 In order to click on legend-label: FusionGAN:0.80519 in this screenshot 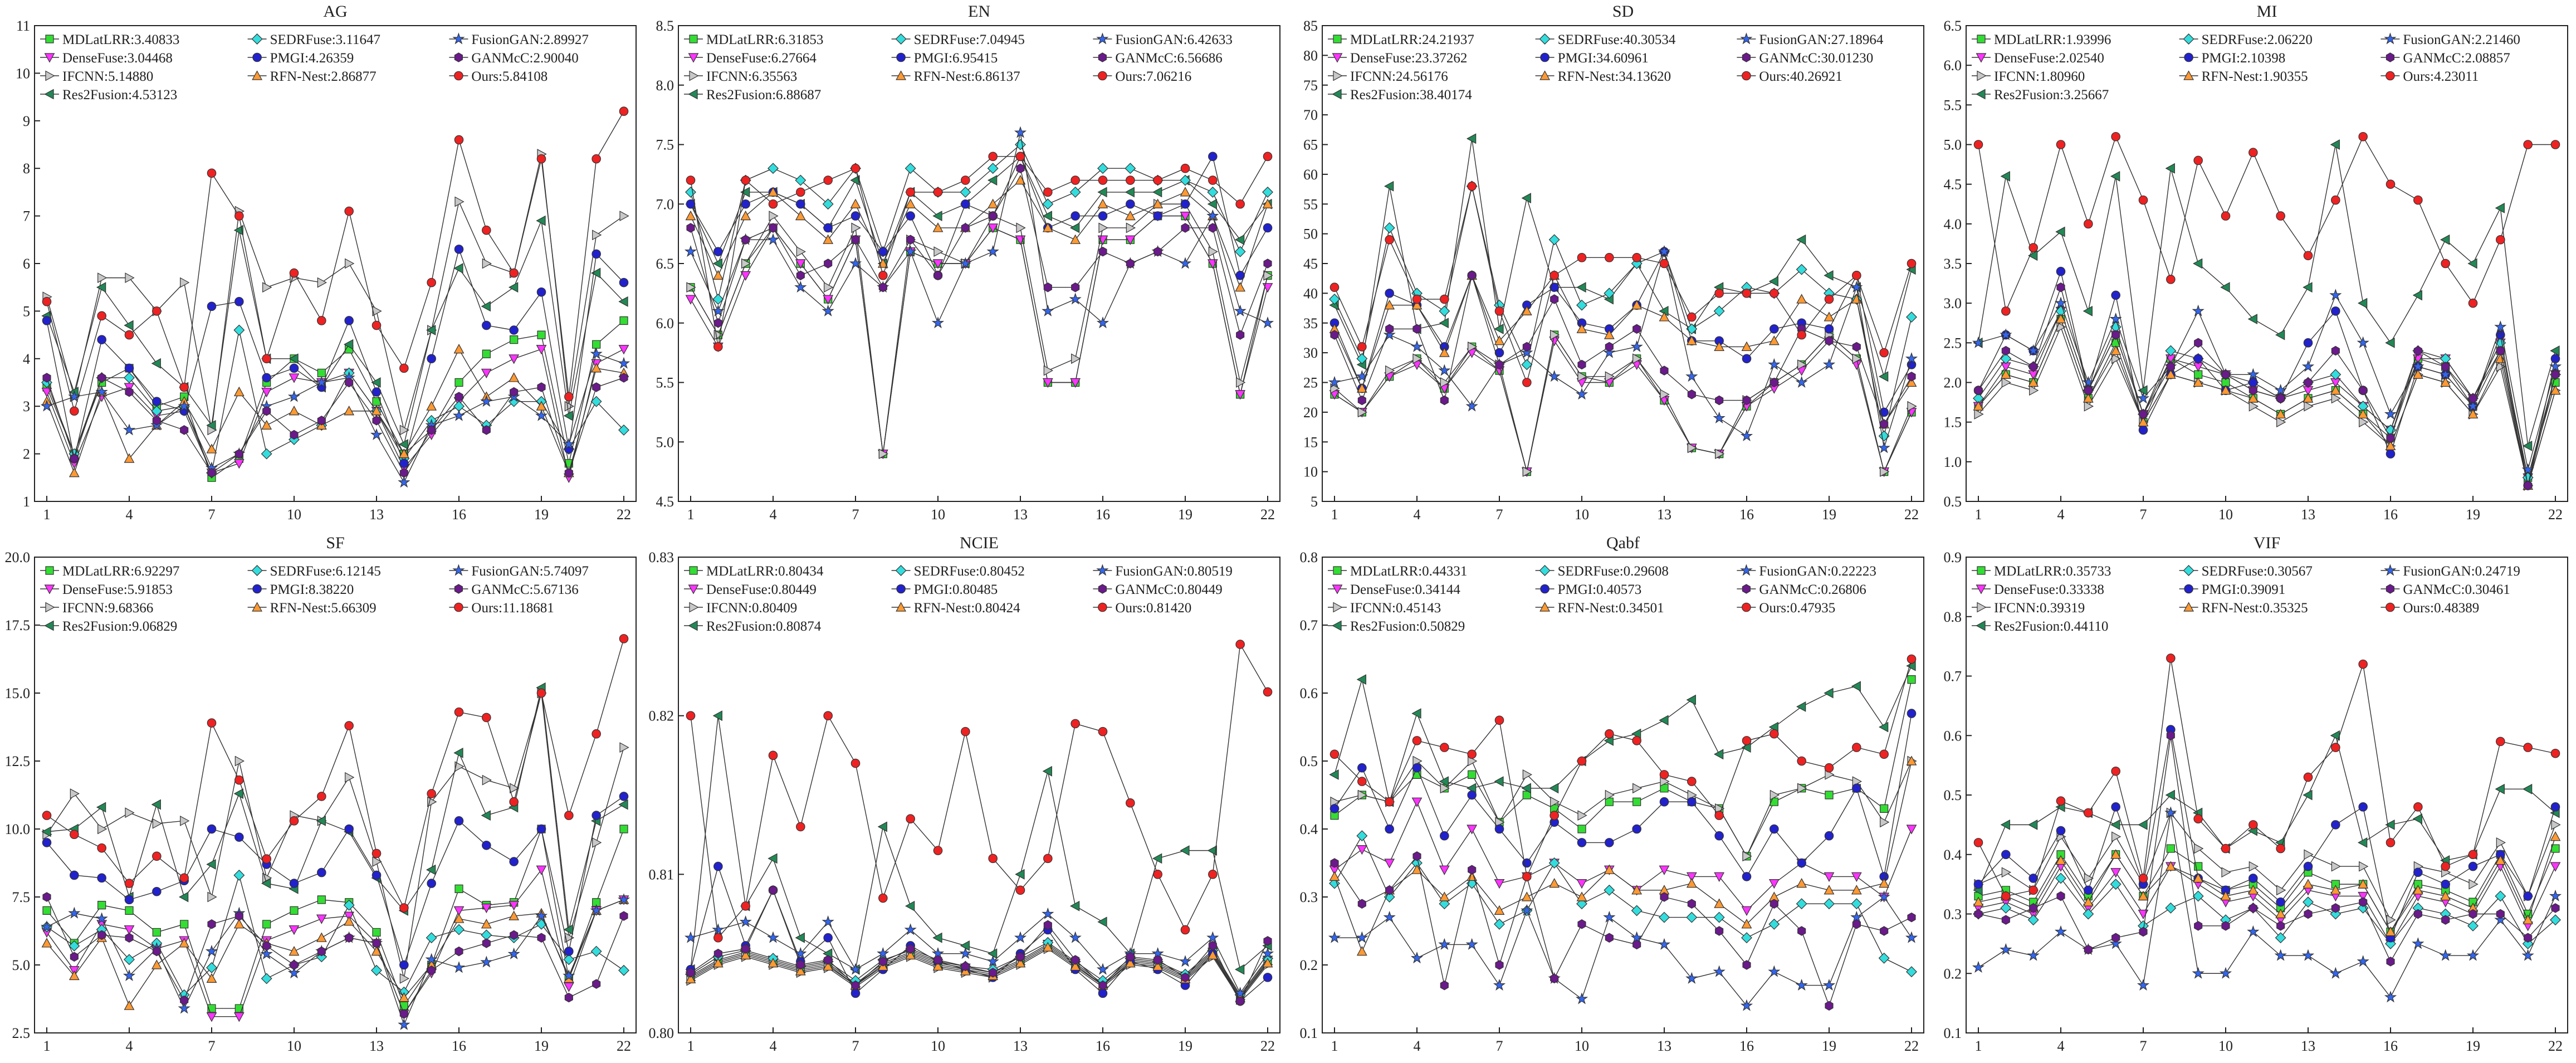, I will do `click(1174, 571)`.